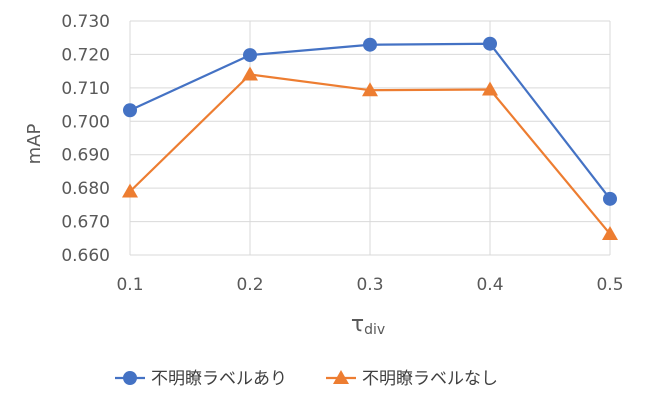 The width and height of the screenshot is (645, 406). I want to click on x-tick-label: 0.4, so click(489, 285).